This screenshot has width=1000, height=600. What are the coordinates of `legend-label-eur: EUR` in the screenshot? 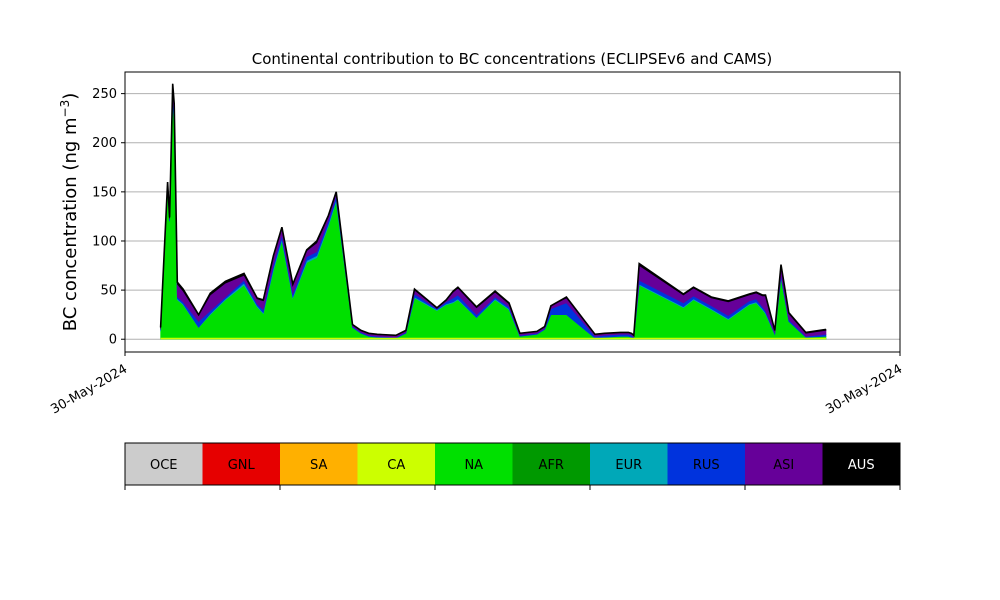 It's located at (628, 465).